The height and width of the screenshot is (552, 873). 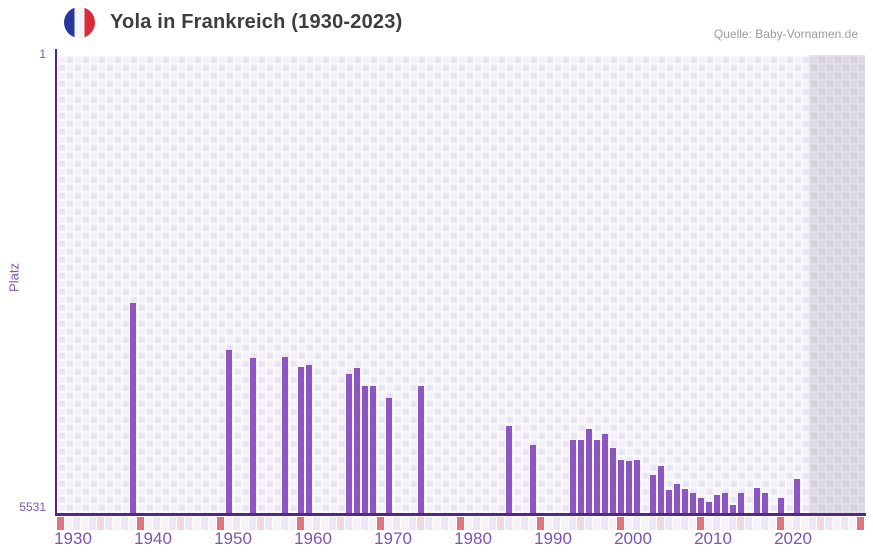 I want to click on bar-2006, so click(x=685, y=501).